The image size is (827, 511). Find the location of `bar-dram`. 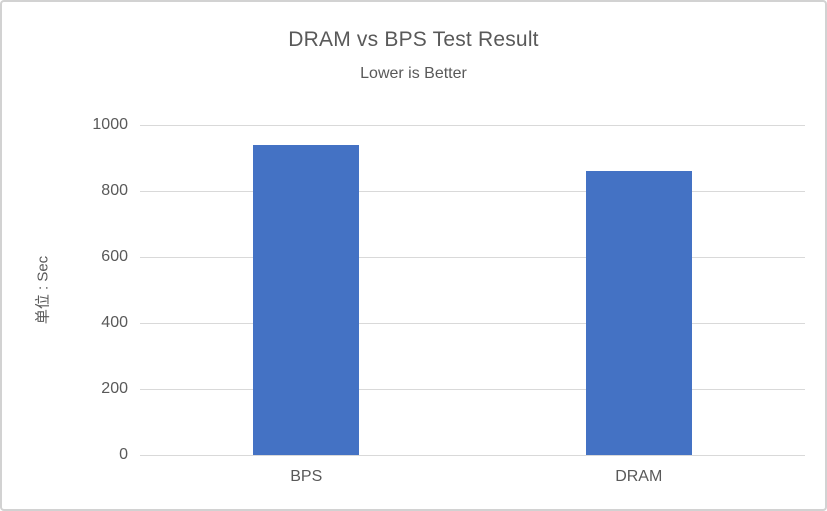

bar-dram is located at coordinates (638, 313).